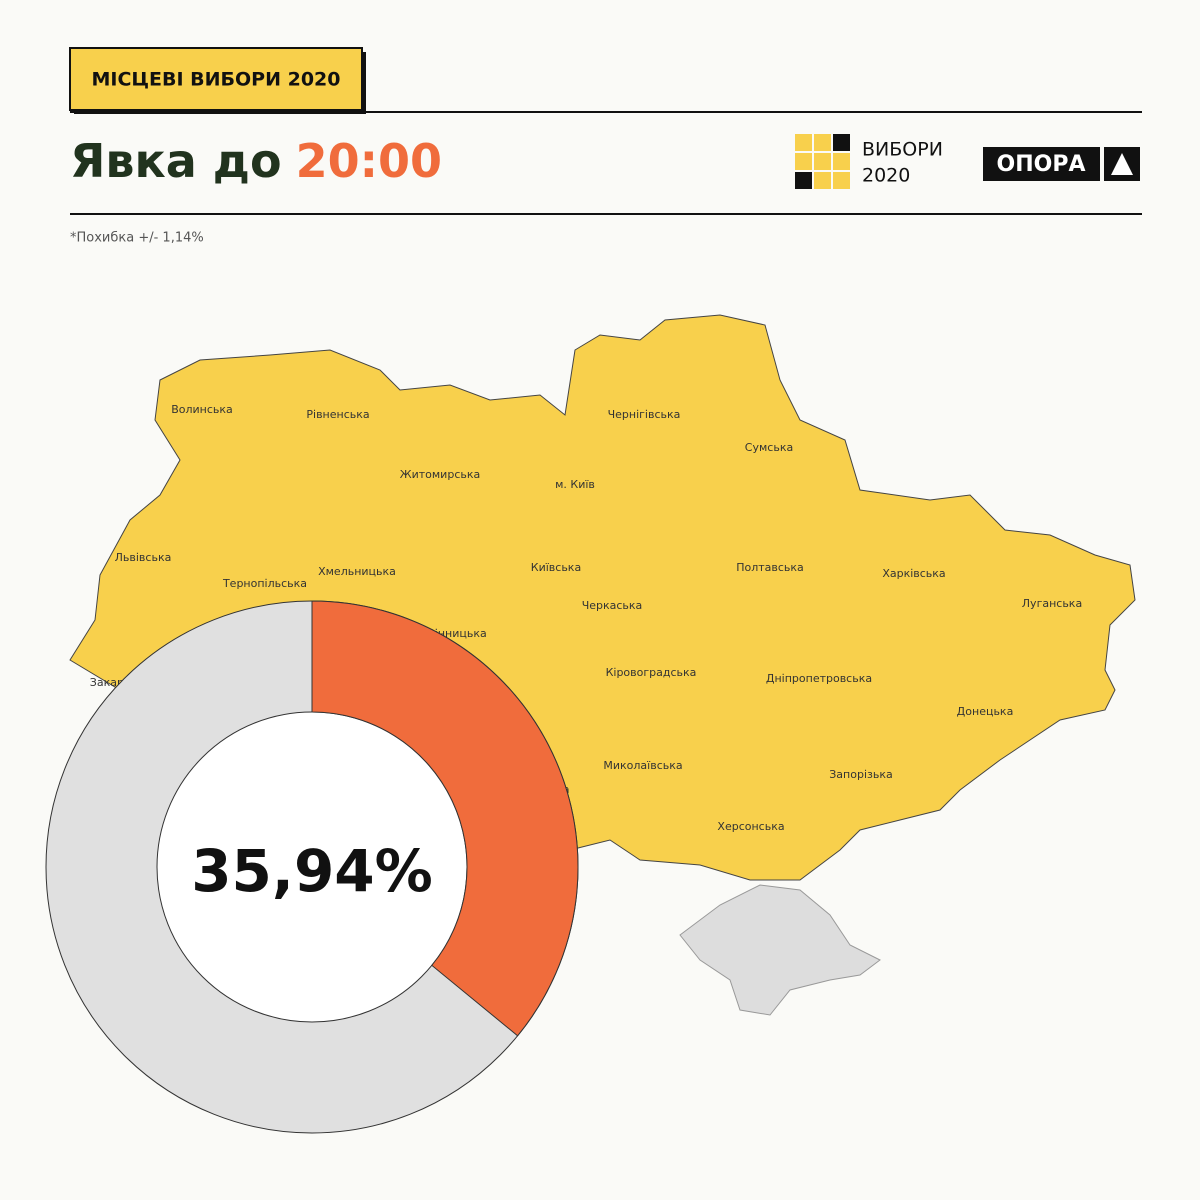 Image resolution: width=1200 pixels, height=1200 pixels. What do you see at coordinates (860, 774) in the screenshot?
I see `region-label: Запорізька` at bounding box center [860, 774].